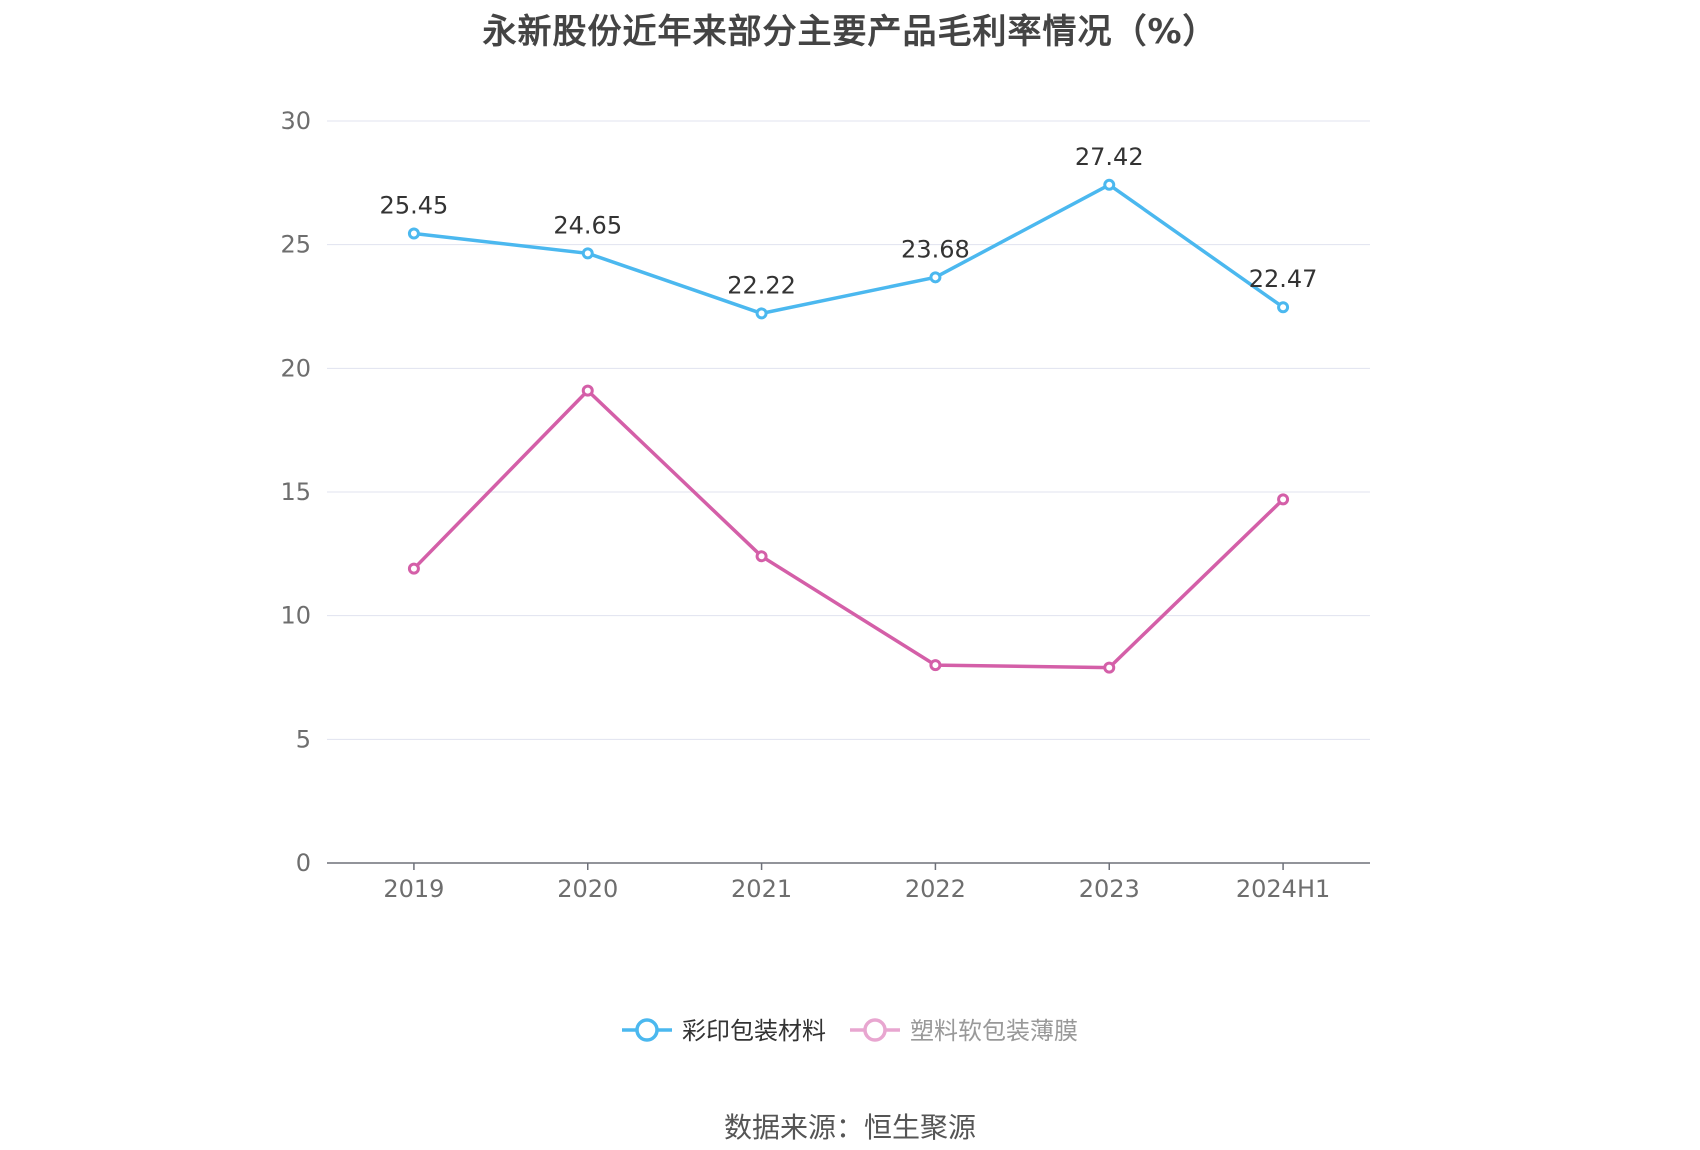 The image size is (1700, 1150). What do you see at coordinates (761, 889) in the screenshot?
I see `x-tick-label: 2021` at bounding box center [761, 889].